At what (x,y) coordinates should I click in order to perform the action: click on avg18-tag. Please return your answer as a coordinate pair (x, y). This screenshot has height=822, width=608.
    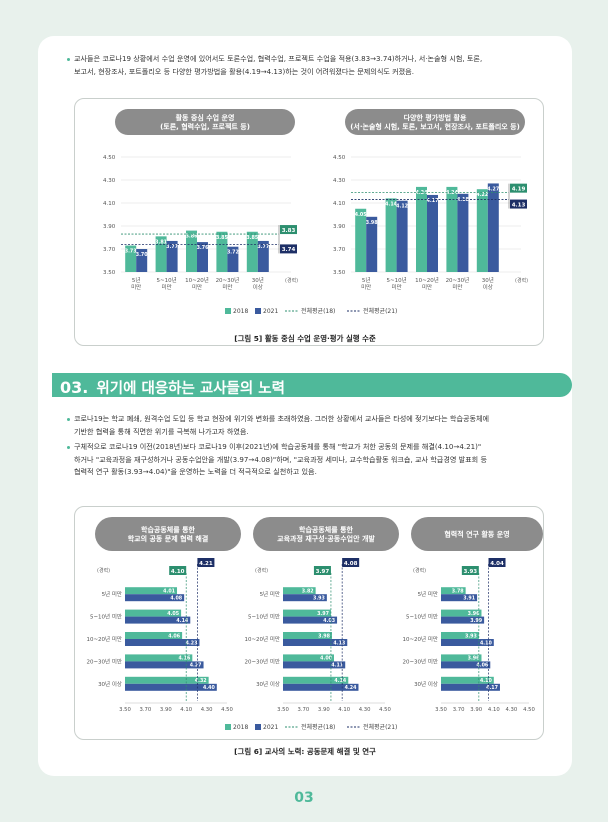
    Looking at the image, I should click on (322, 570).